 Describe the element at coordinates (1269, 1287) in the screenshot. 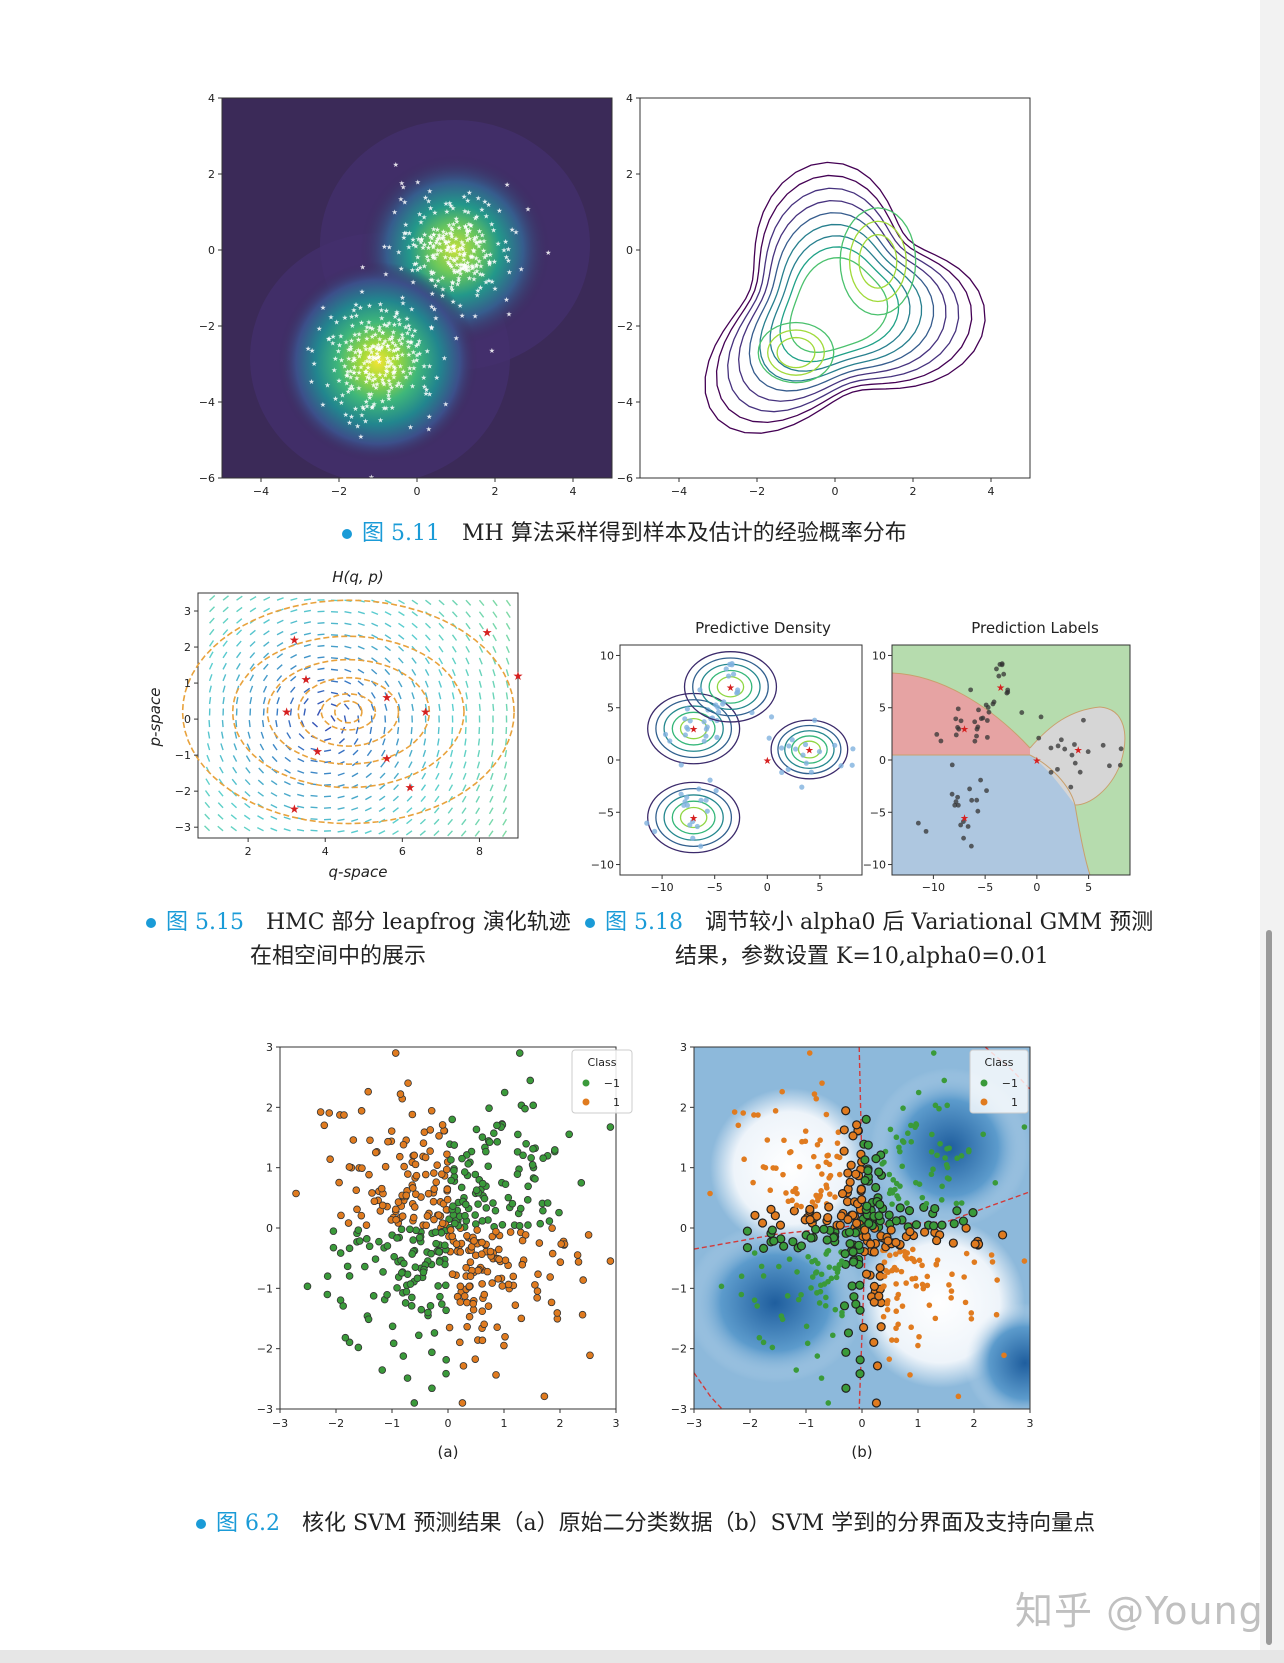

I see `scrollbar` at that location.